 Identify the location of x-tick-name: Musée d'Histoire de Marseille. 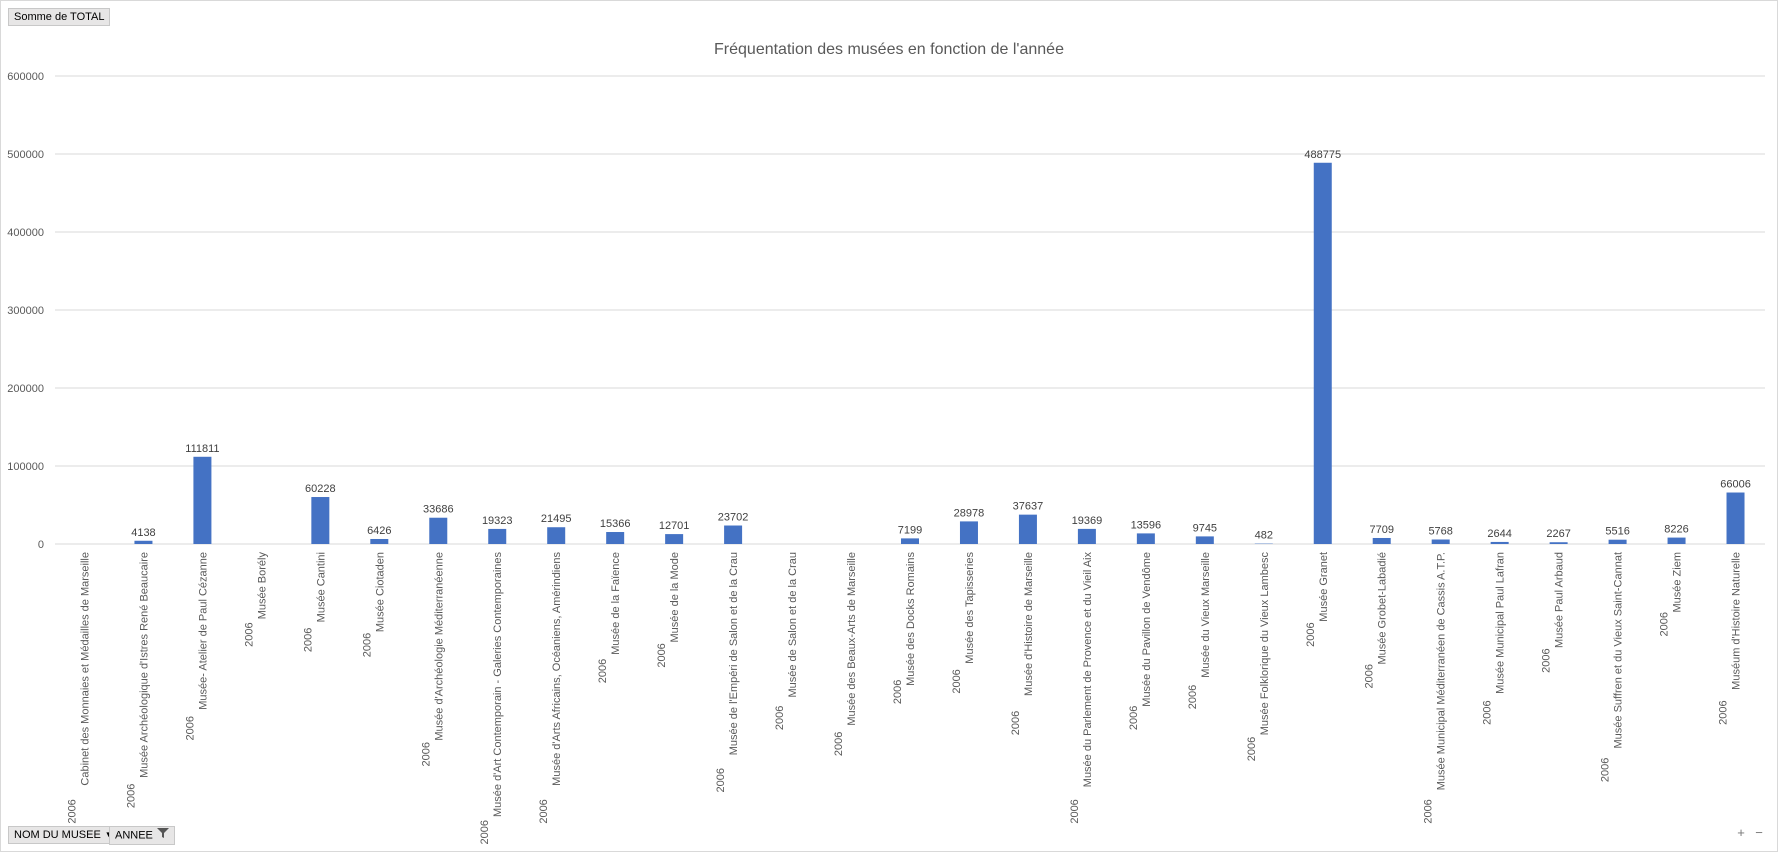
(1029, 624).